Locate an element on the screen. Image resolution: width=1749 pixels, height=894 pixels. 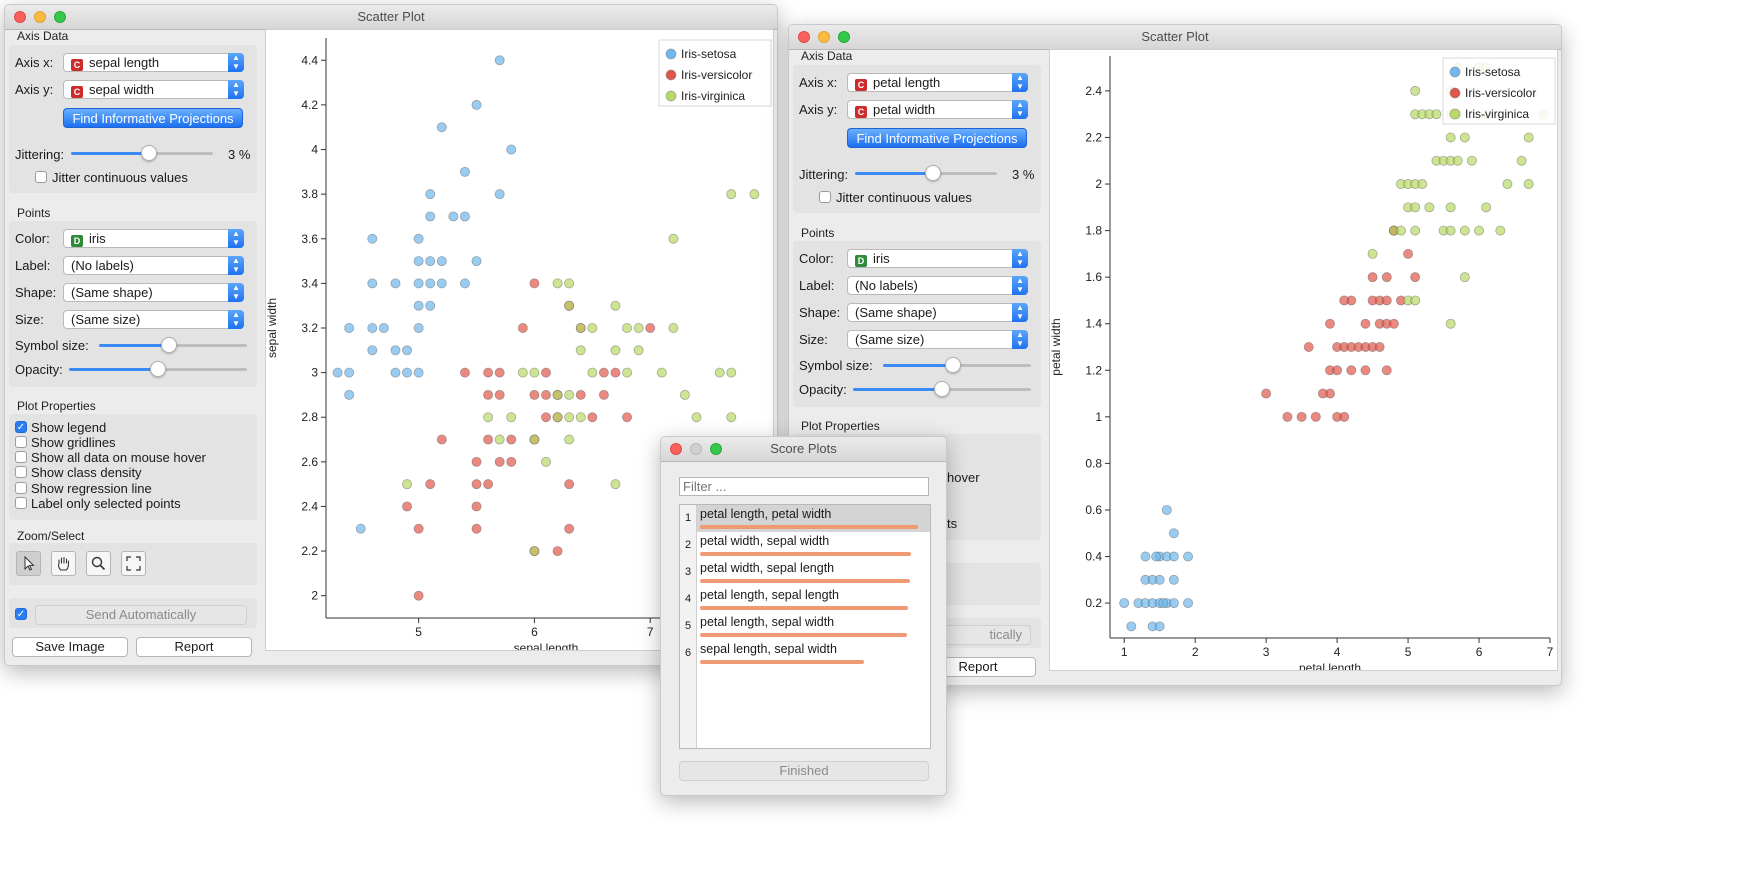
pan-tool-button is located at coordinates (63, 563).